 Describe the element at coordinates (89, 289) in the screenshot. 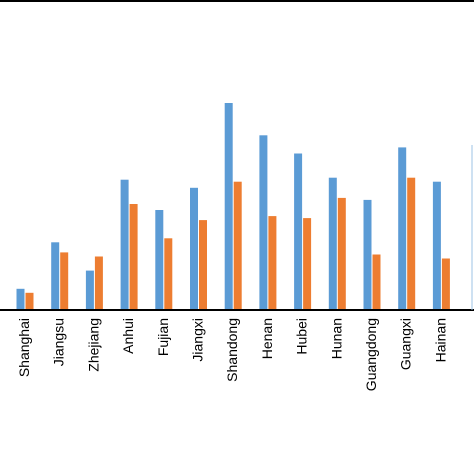

I see `bar-series1-zhejiang` at that location.